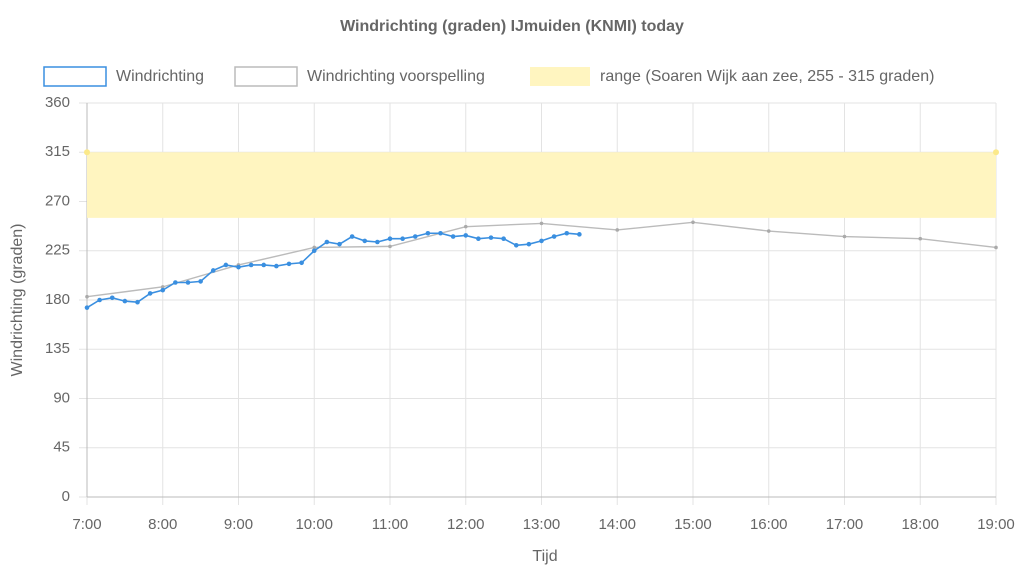  I want to click on x-tick-label: 14:00, so click(617, 524).